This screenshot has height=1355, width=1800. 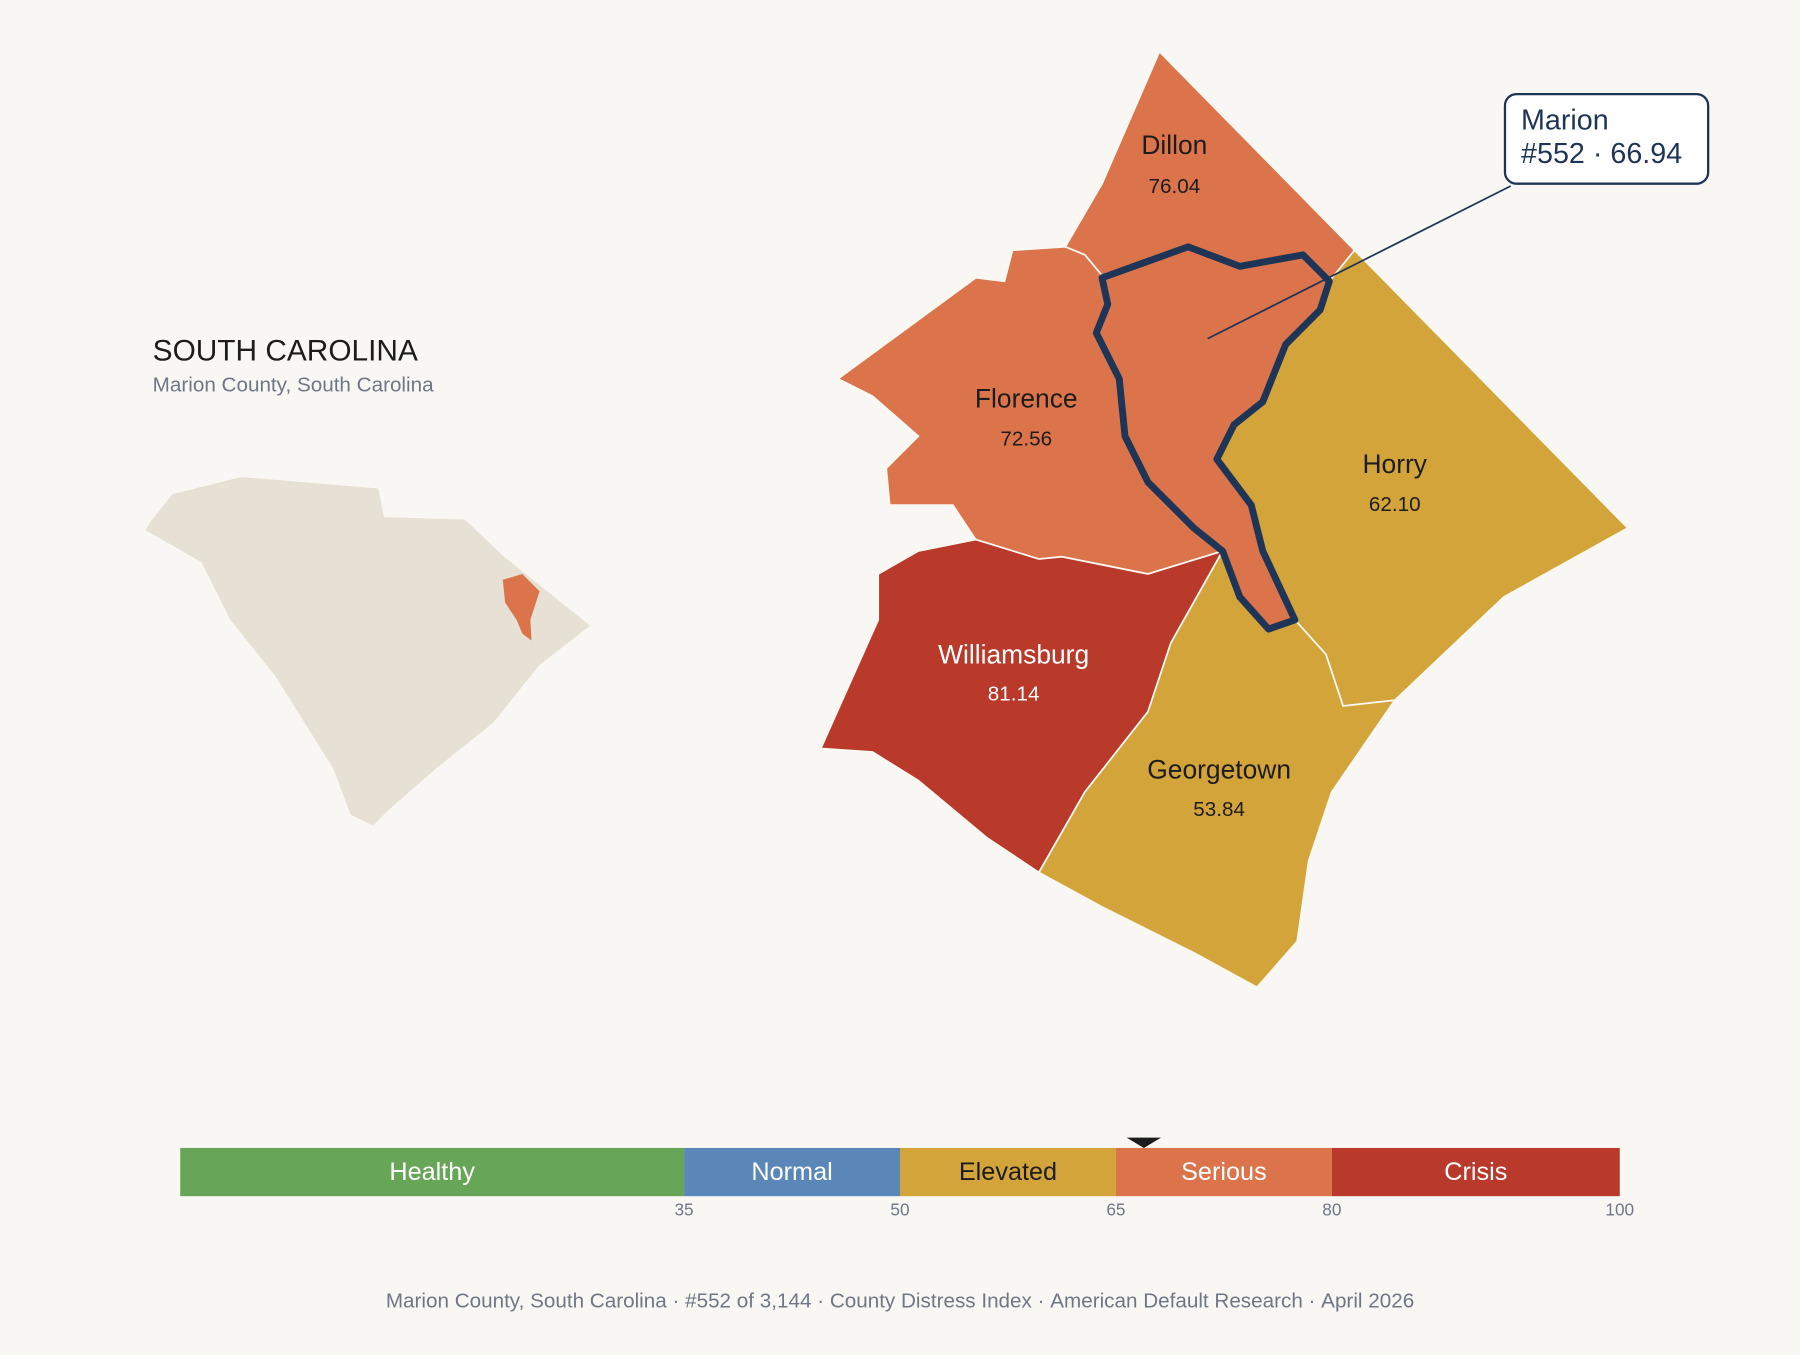 I want to click on callout-leader, so click(x=1359, y=262).